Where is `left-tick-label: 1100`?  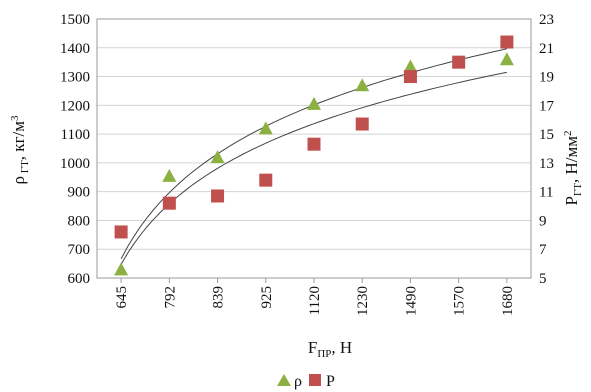
left-tick-label: 1100 is located at coordinates (75, 135).